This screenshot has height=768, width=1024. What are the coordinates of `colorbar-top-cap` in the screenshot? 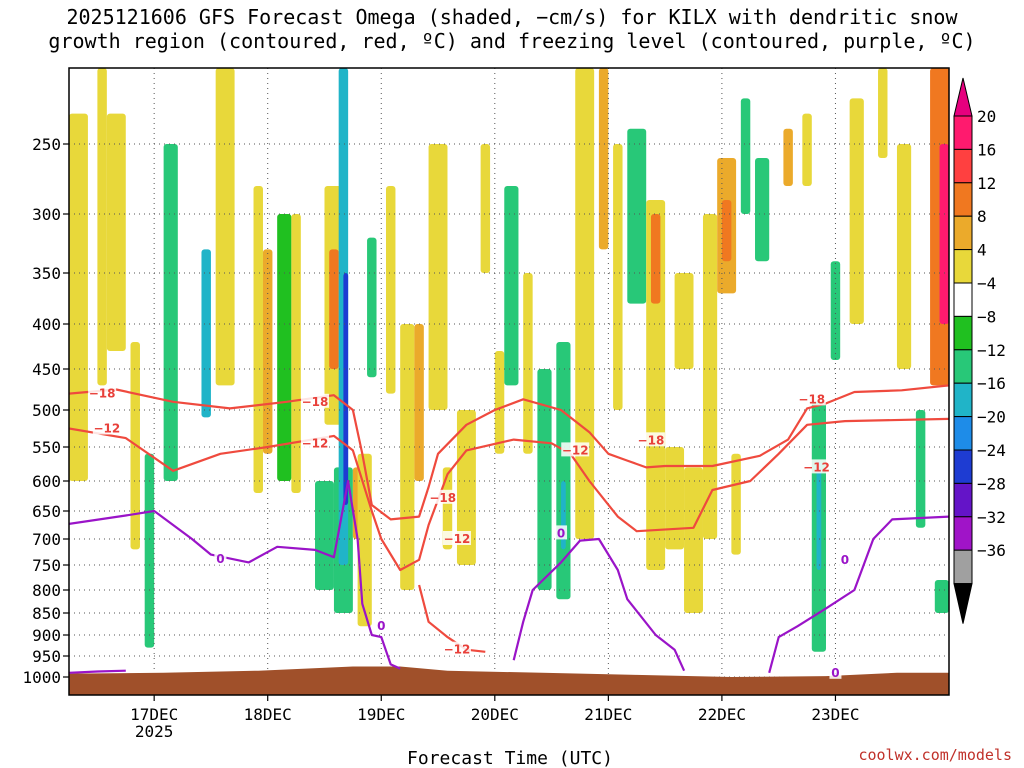 It's located at (963, 97).